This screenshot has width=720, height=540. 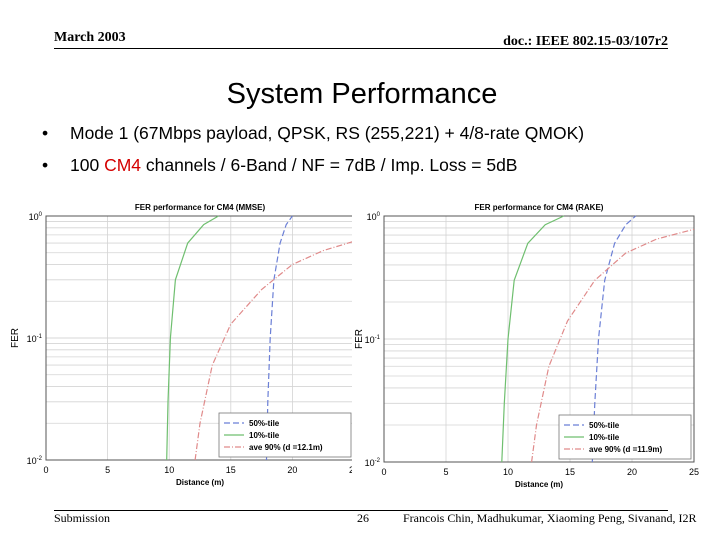 I want to click on series-line-blue, so click(x=614, y=339).